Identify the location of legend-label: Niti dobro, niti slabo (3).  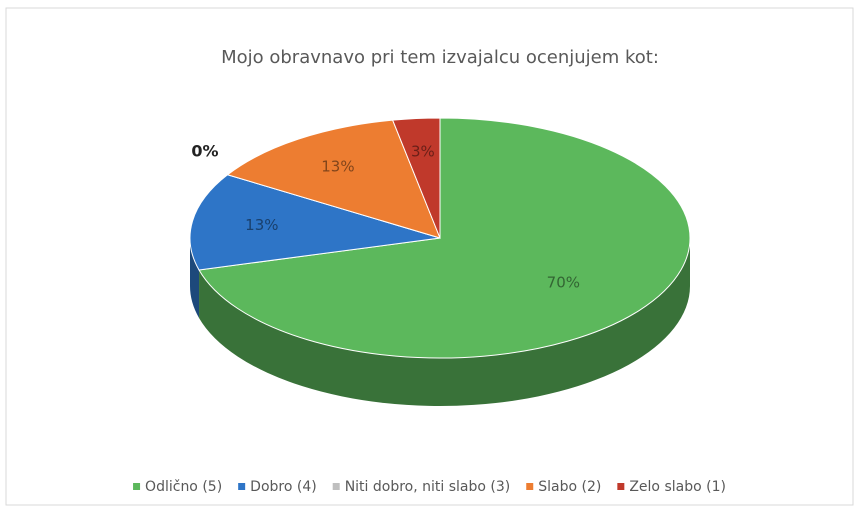
(428, 487).